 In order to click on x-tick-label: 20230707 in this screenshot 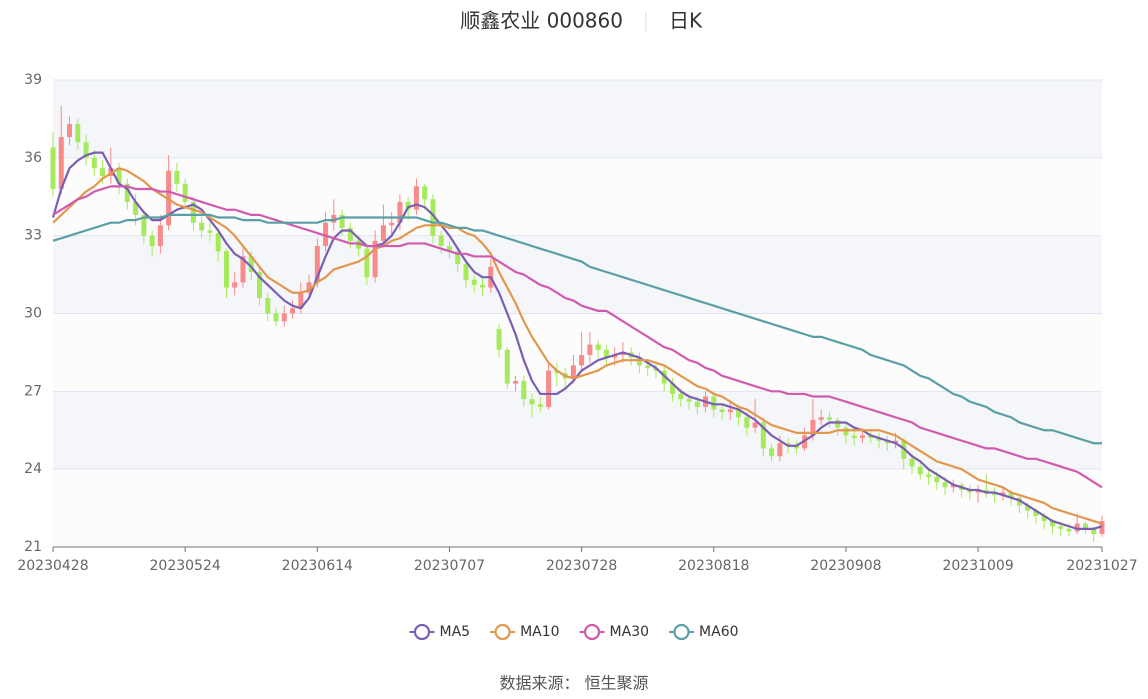, I will do `click(449, 566)`.